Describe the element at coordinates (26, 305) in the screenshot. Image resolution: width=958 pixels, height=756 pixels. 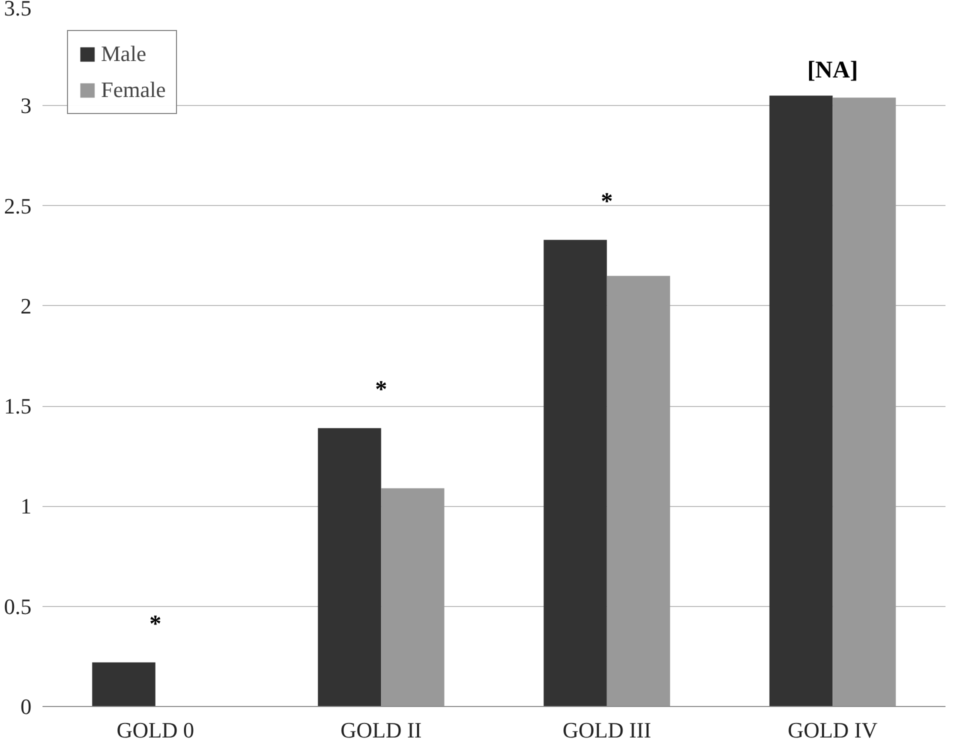
I see `y-tick-label: 2` at that location.